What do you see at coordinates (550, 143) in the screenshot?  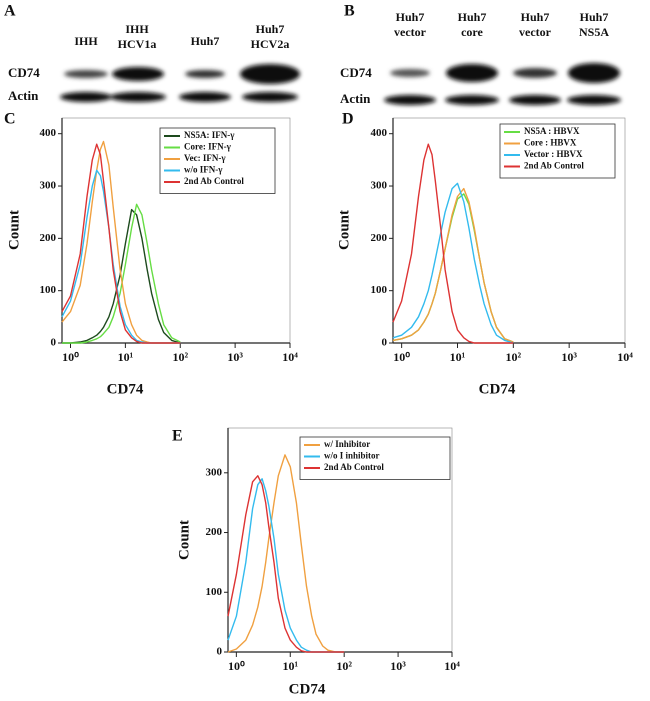 I see `legend-label: Core : HBVX` at bounding box center [550, 143].